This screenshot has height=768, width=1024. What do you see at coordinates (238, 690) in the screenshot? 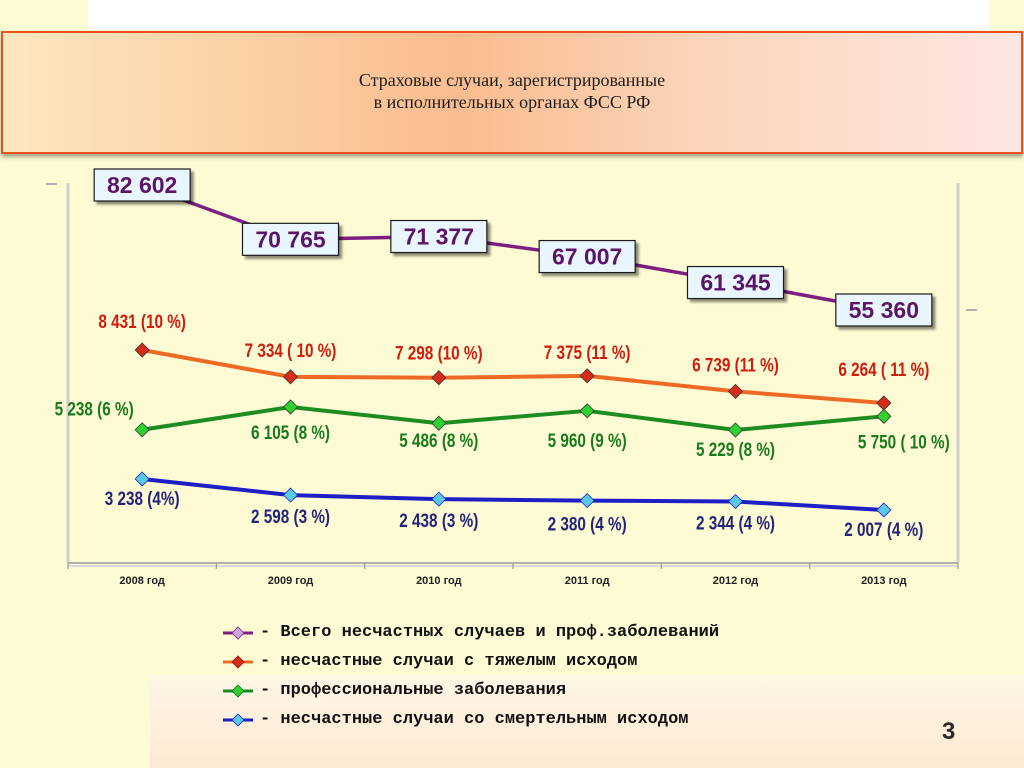
I see `legend-marker-occupational` at bounding box center [238, 690].